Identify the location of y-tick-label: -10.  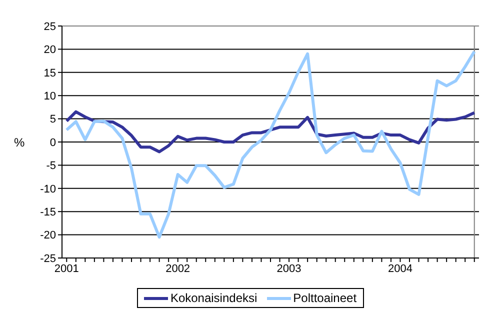
(48, 189).